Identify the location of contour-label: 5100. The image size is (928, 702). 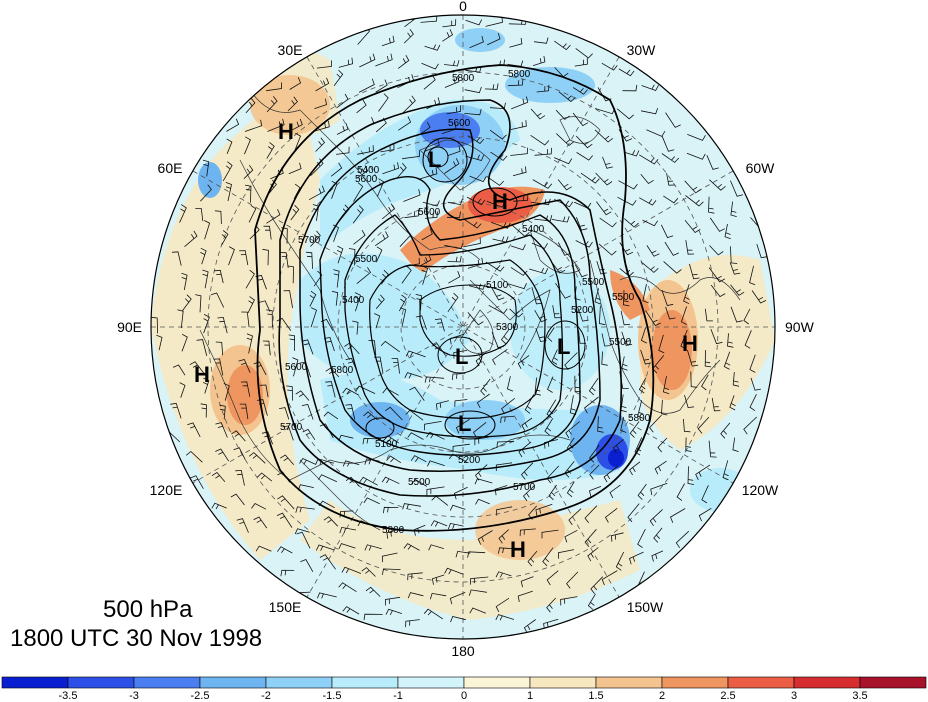
(497, 285).